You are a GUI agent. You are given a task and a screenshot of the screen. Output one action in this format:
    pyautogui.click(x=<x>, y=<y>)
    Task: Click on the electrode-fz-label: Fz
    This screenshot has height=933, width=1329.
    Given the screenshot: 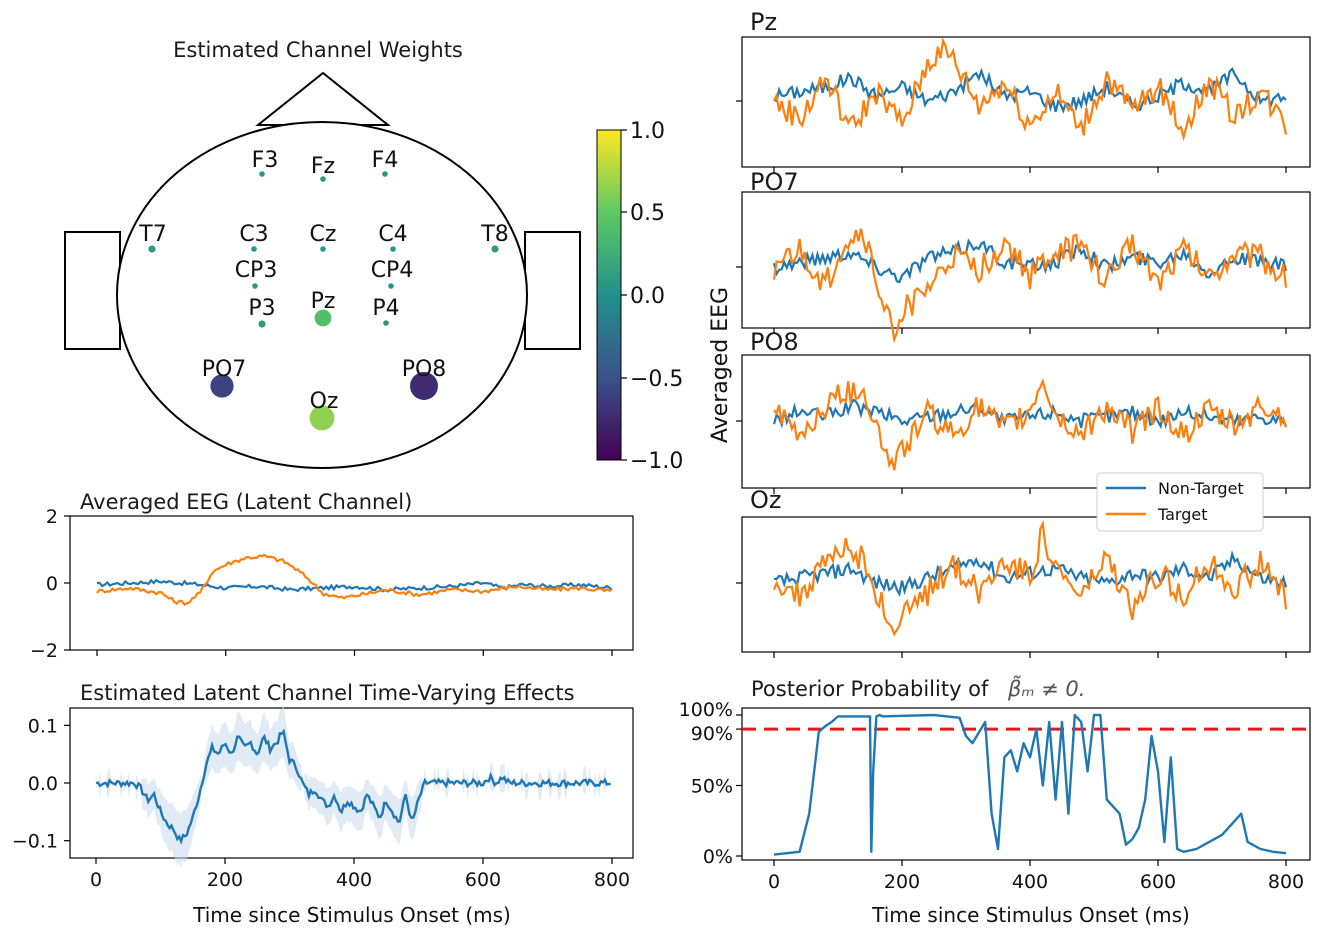 What is the action you would take?
    pyautogui.click(x=323, y=166)
    